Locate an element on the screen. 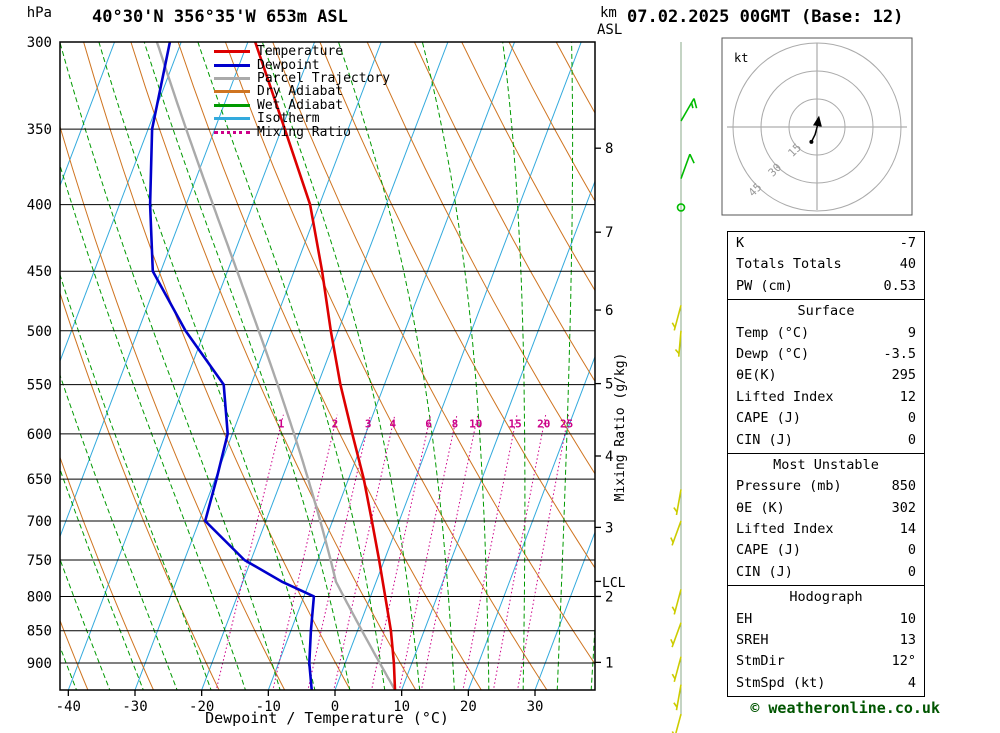  table-section-title: Hodograph is located at coordinates (826, 597).